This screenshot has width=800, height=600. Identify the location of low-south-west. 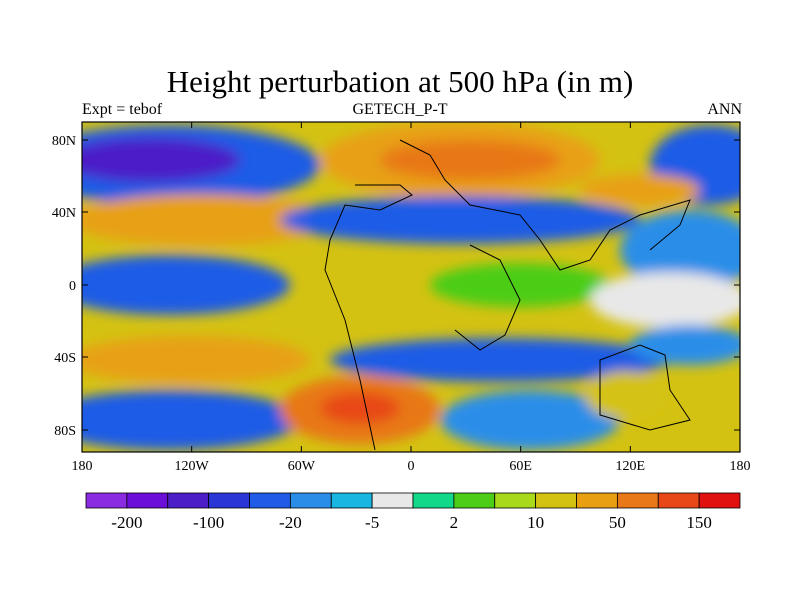
(191, 420).